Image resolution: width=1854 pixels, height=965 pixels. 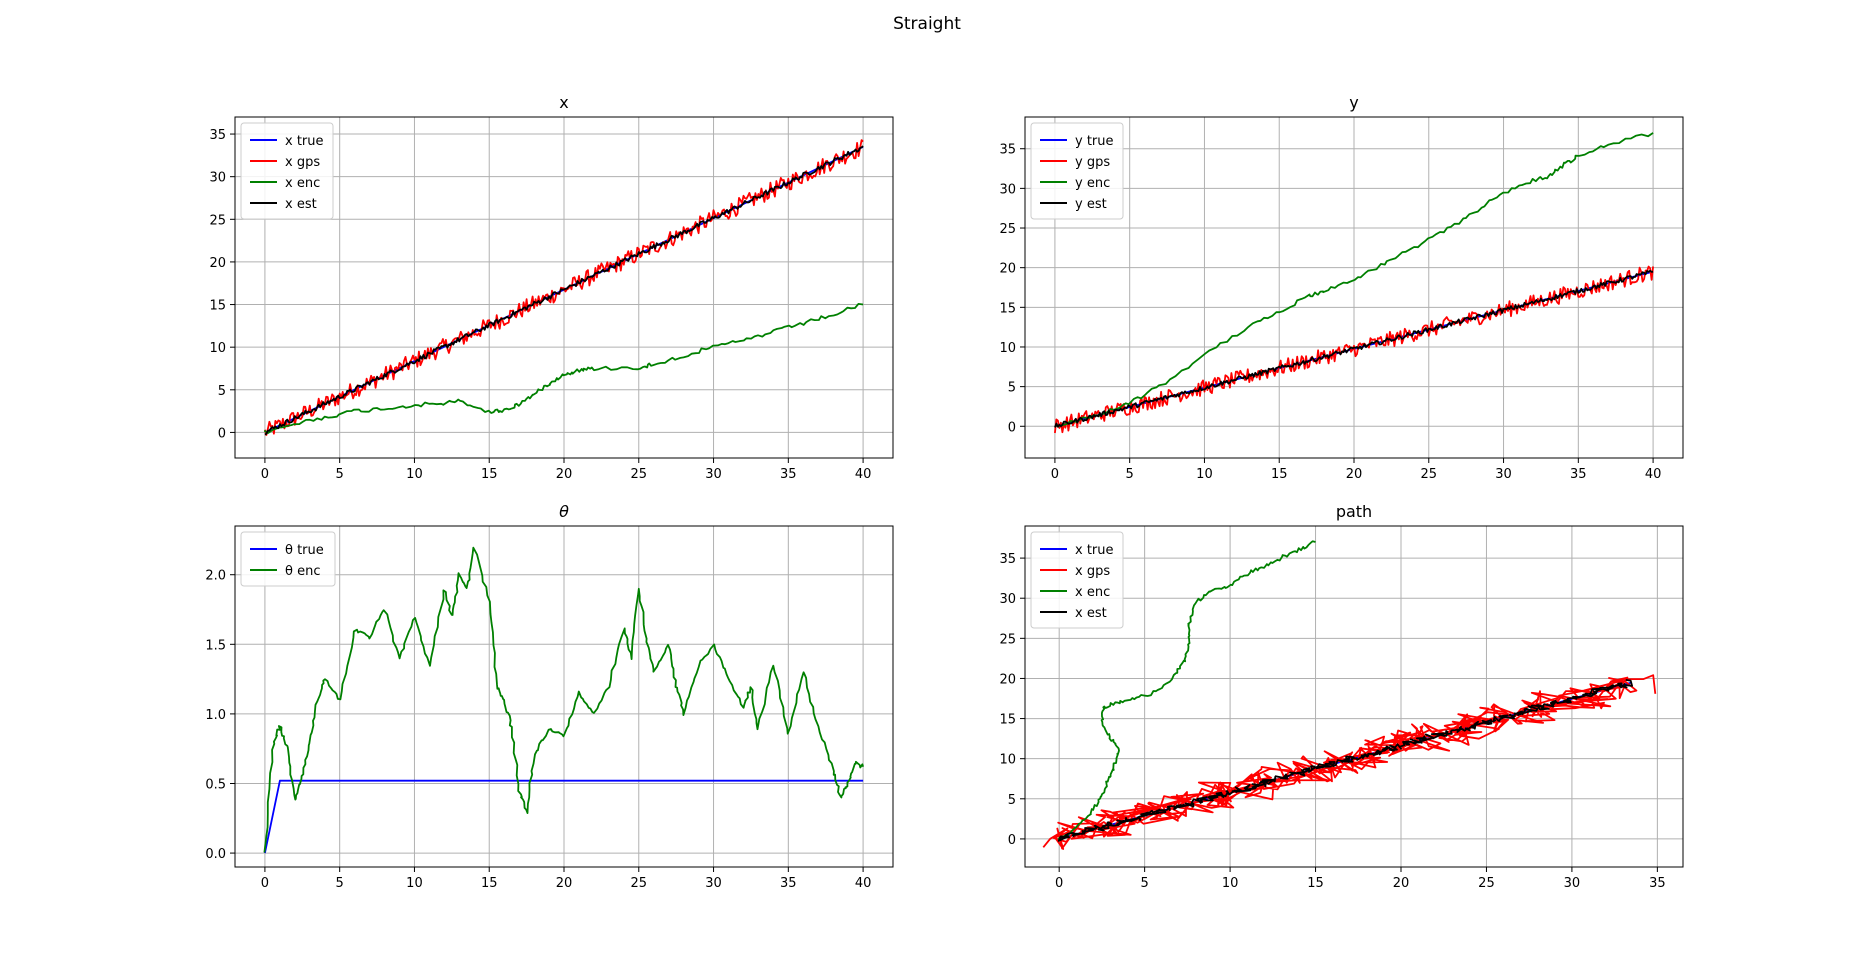 I want to click on series-line-est, so click(x=564, y=290).